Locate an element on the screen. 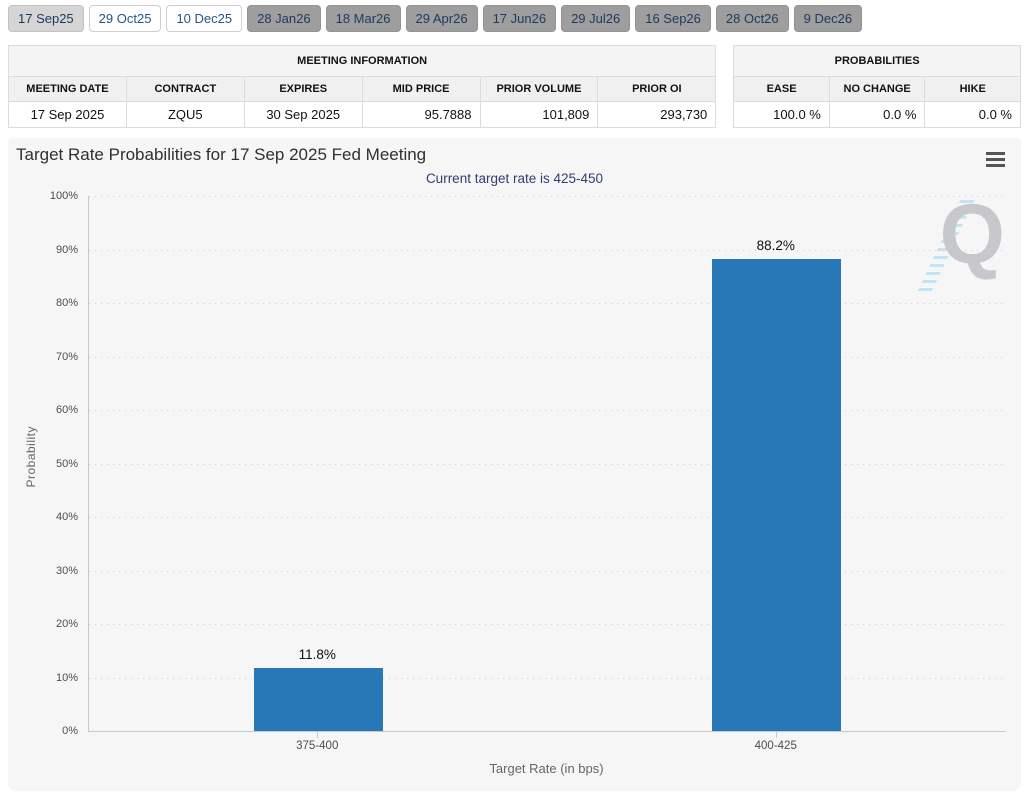 This screenshot has width=1029, height=793. tab-16-sep26: 16 Sep26 is located at coordinates (673, 18).